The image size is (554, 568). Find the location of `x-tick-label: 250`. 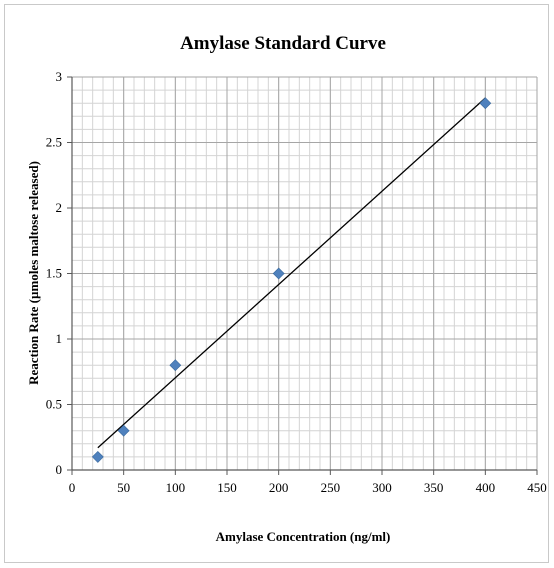

x-tick-label: 250 is located at coordinates (331, 487).